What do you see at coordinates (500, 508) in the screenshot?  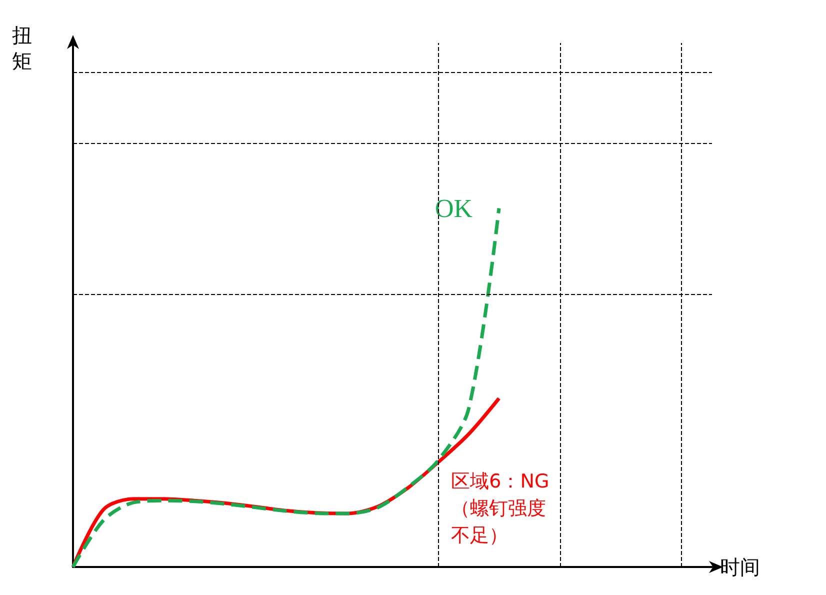 I see `annotation: 区域6：NG（螺钉强度不足）` at bounding box center [500, 508].